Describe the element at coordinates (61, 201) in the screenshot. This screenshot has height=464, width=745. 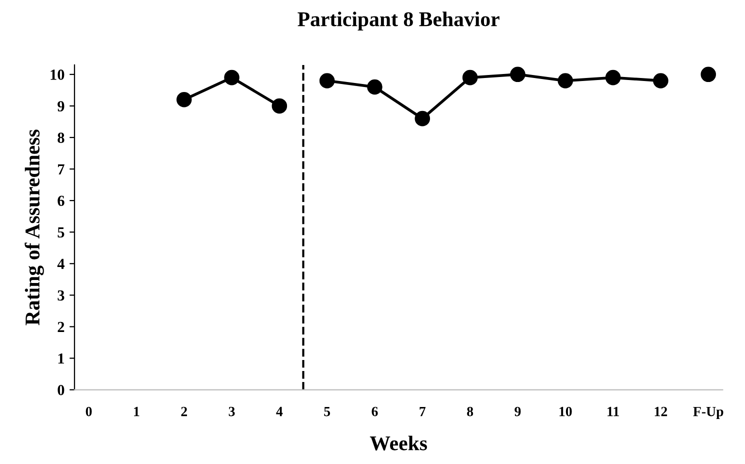
I see `y-tick-label: 6` at that location.